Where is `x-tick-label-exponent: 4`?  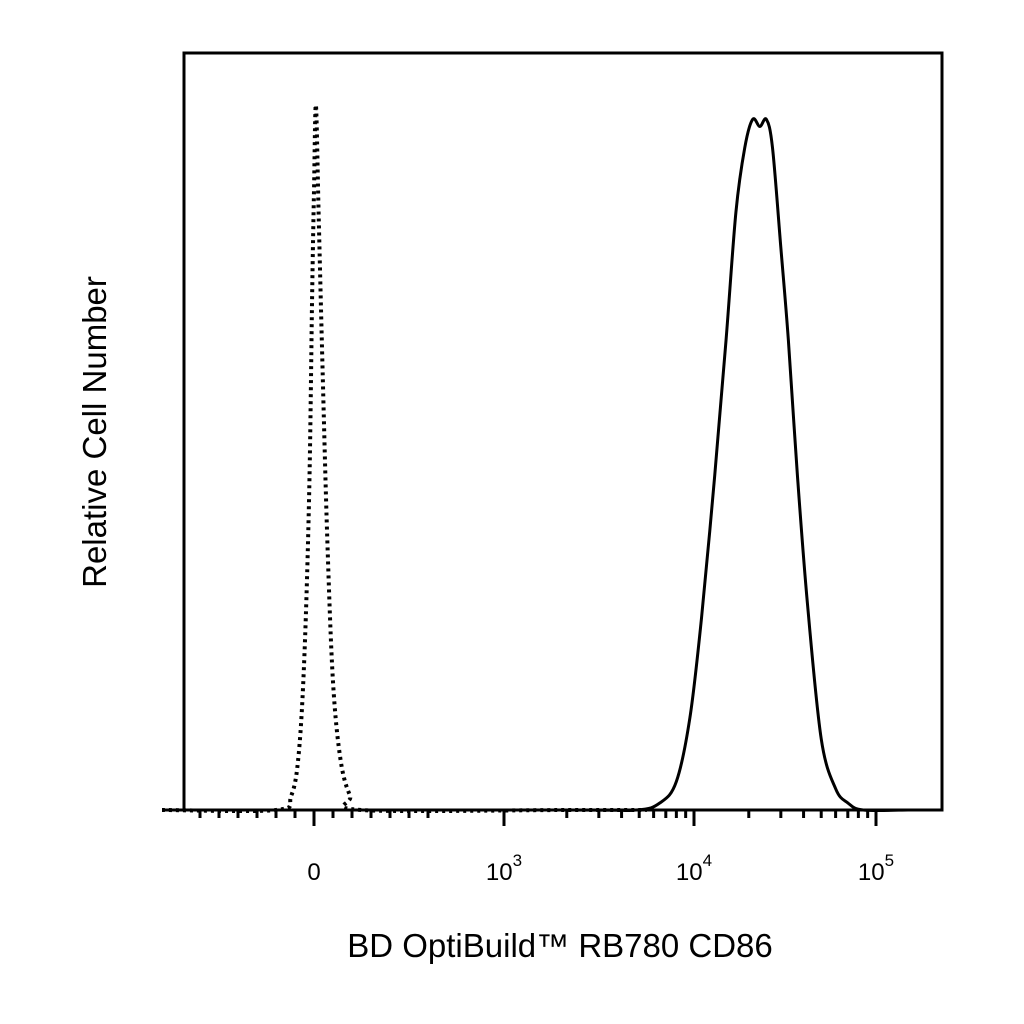 x-tick-label-exponent: 4 is located at coordinates (707, 860).